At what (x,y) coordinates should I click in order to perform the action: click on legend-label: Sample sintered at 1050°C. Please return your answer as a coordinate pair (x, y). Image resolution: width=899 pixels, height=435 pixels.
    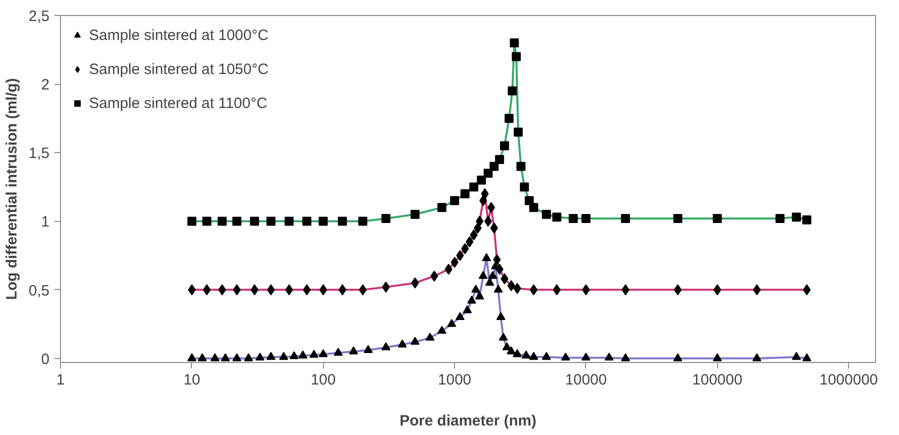
    Looking at the image, I should click on (178, 69).